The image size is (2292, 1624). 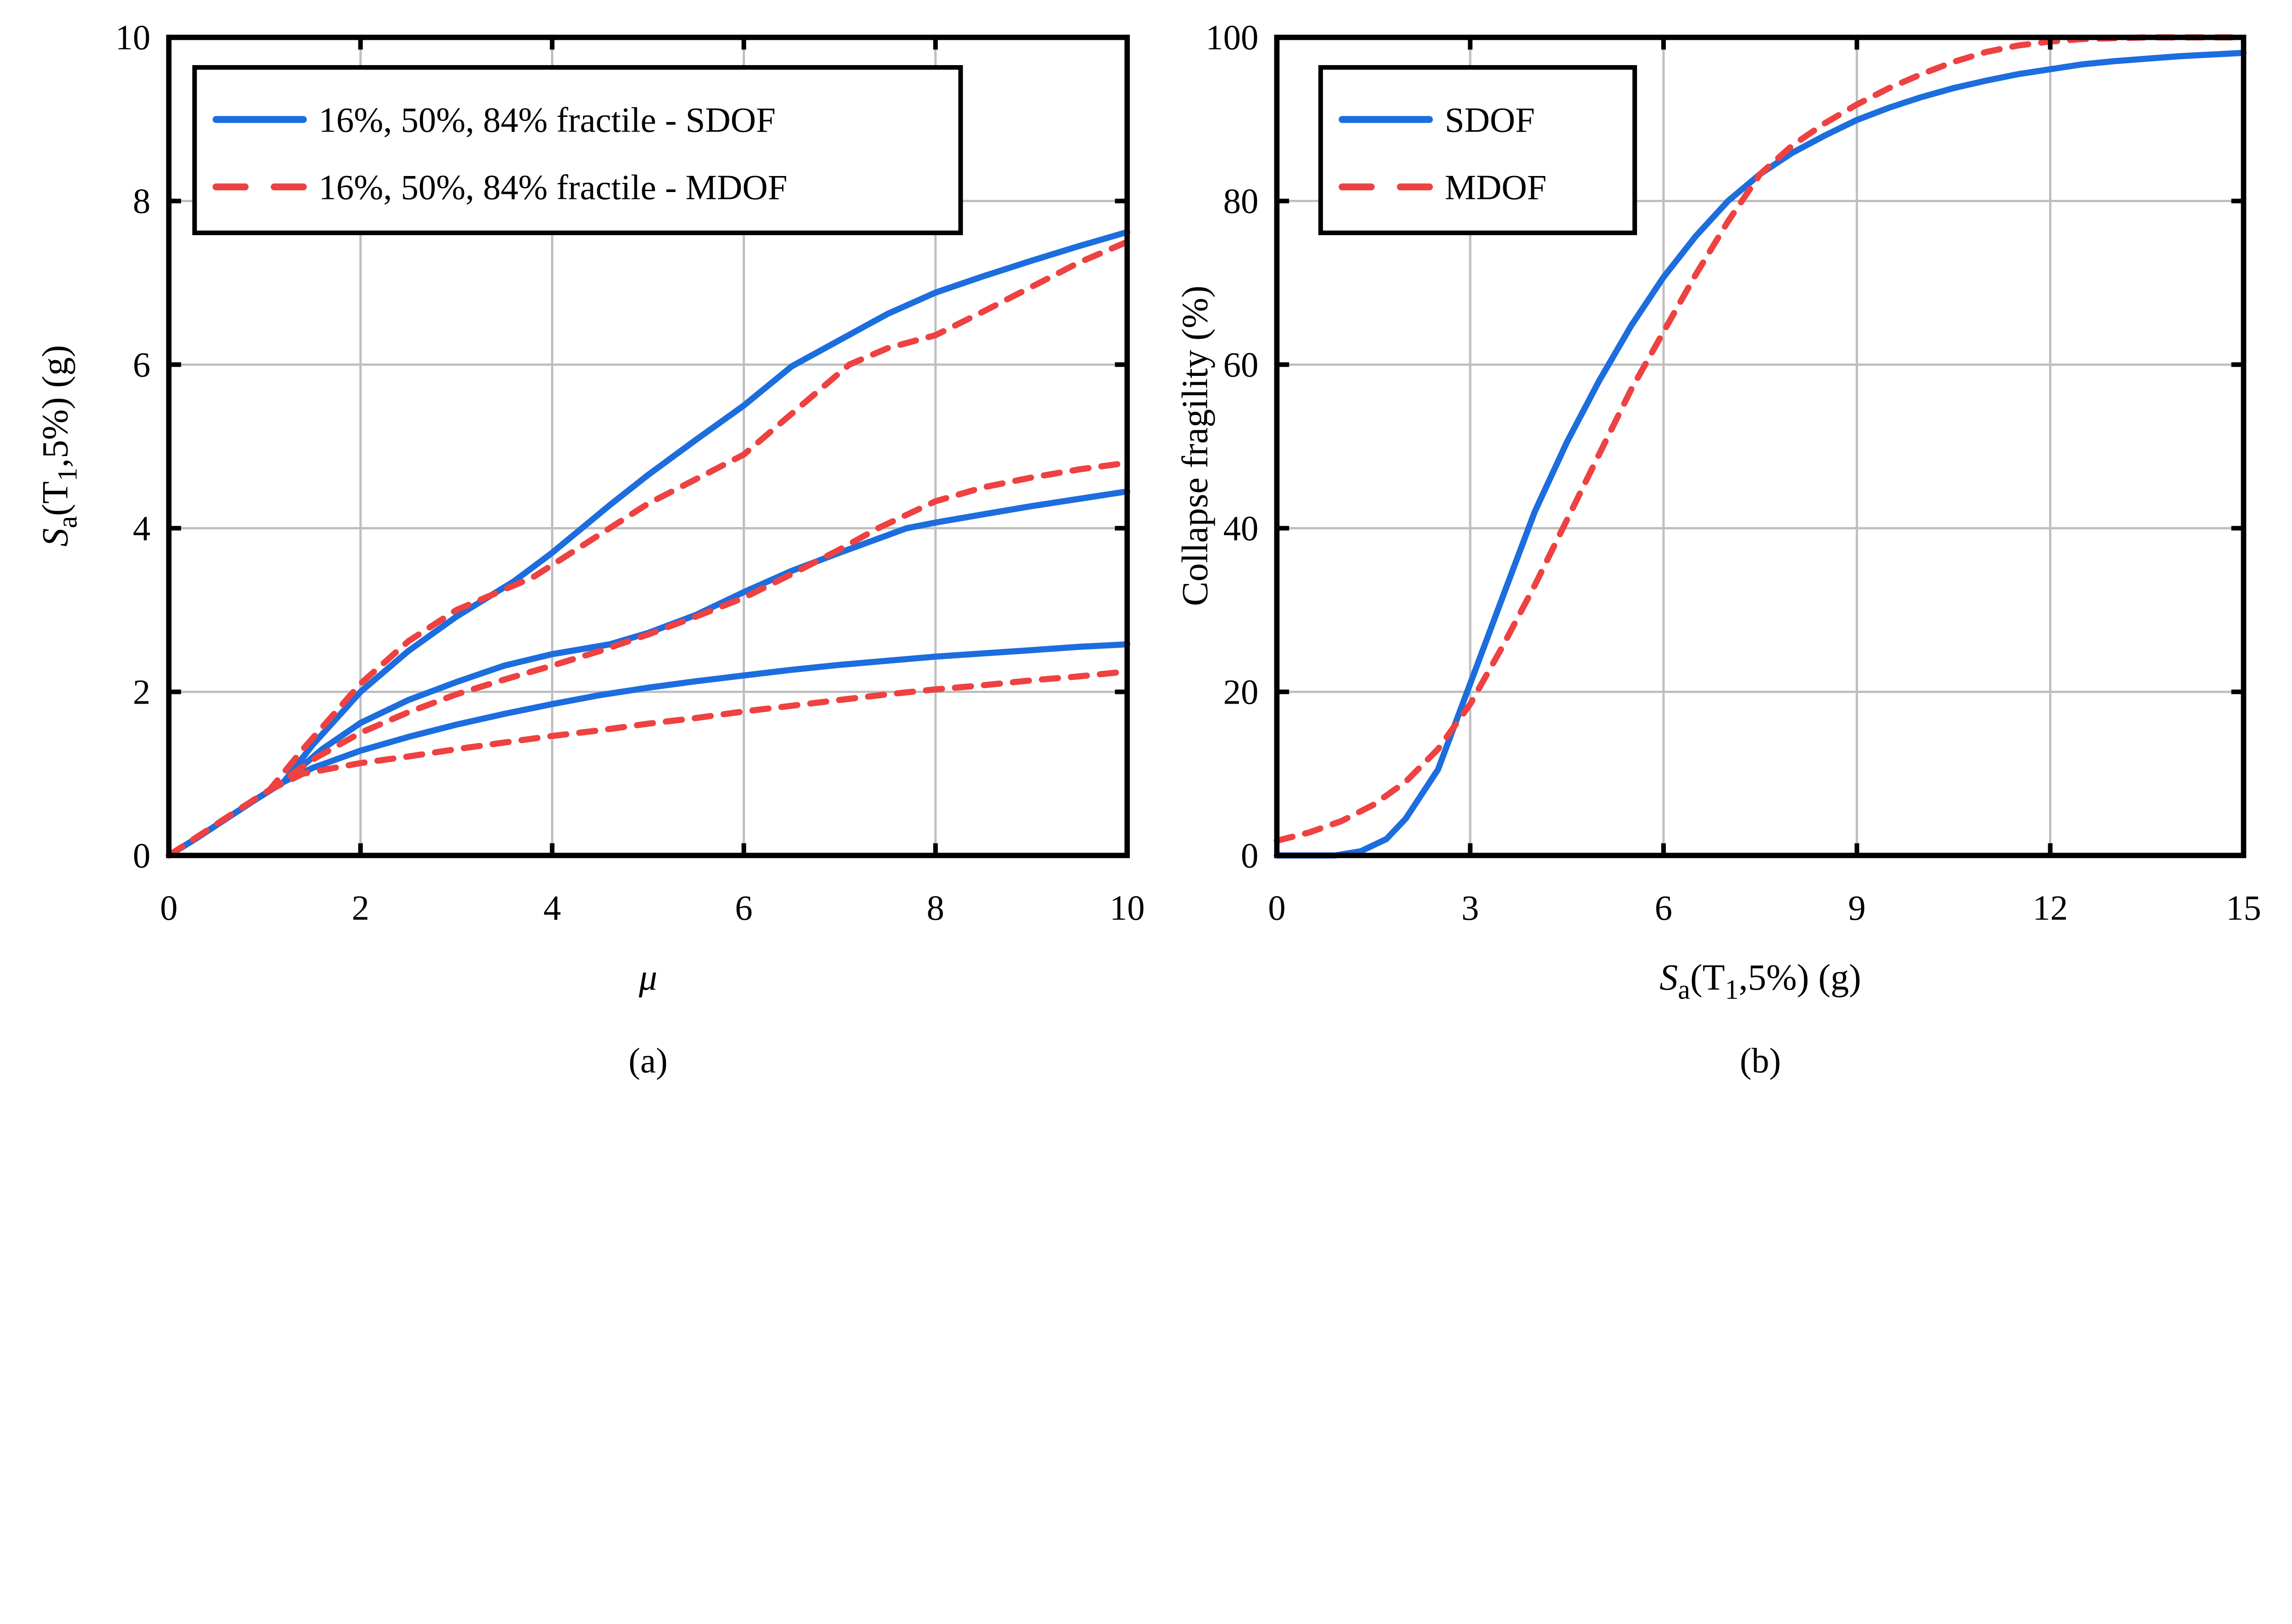 I want to click on panel-b-legend-mdof-label: MDOF, so click(x=1496, y=187).